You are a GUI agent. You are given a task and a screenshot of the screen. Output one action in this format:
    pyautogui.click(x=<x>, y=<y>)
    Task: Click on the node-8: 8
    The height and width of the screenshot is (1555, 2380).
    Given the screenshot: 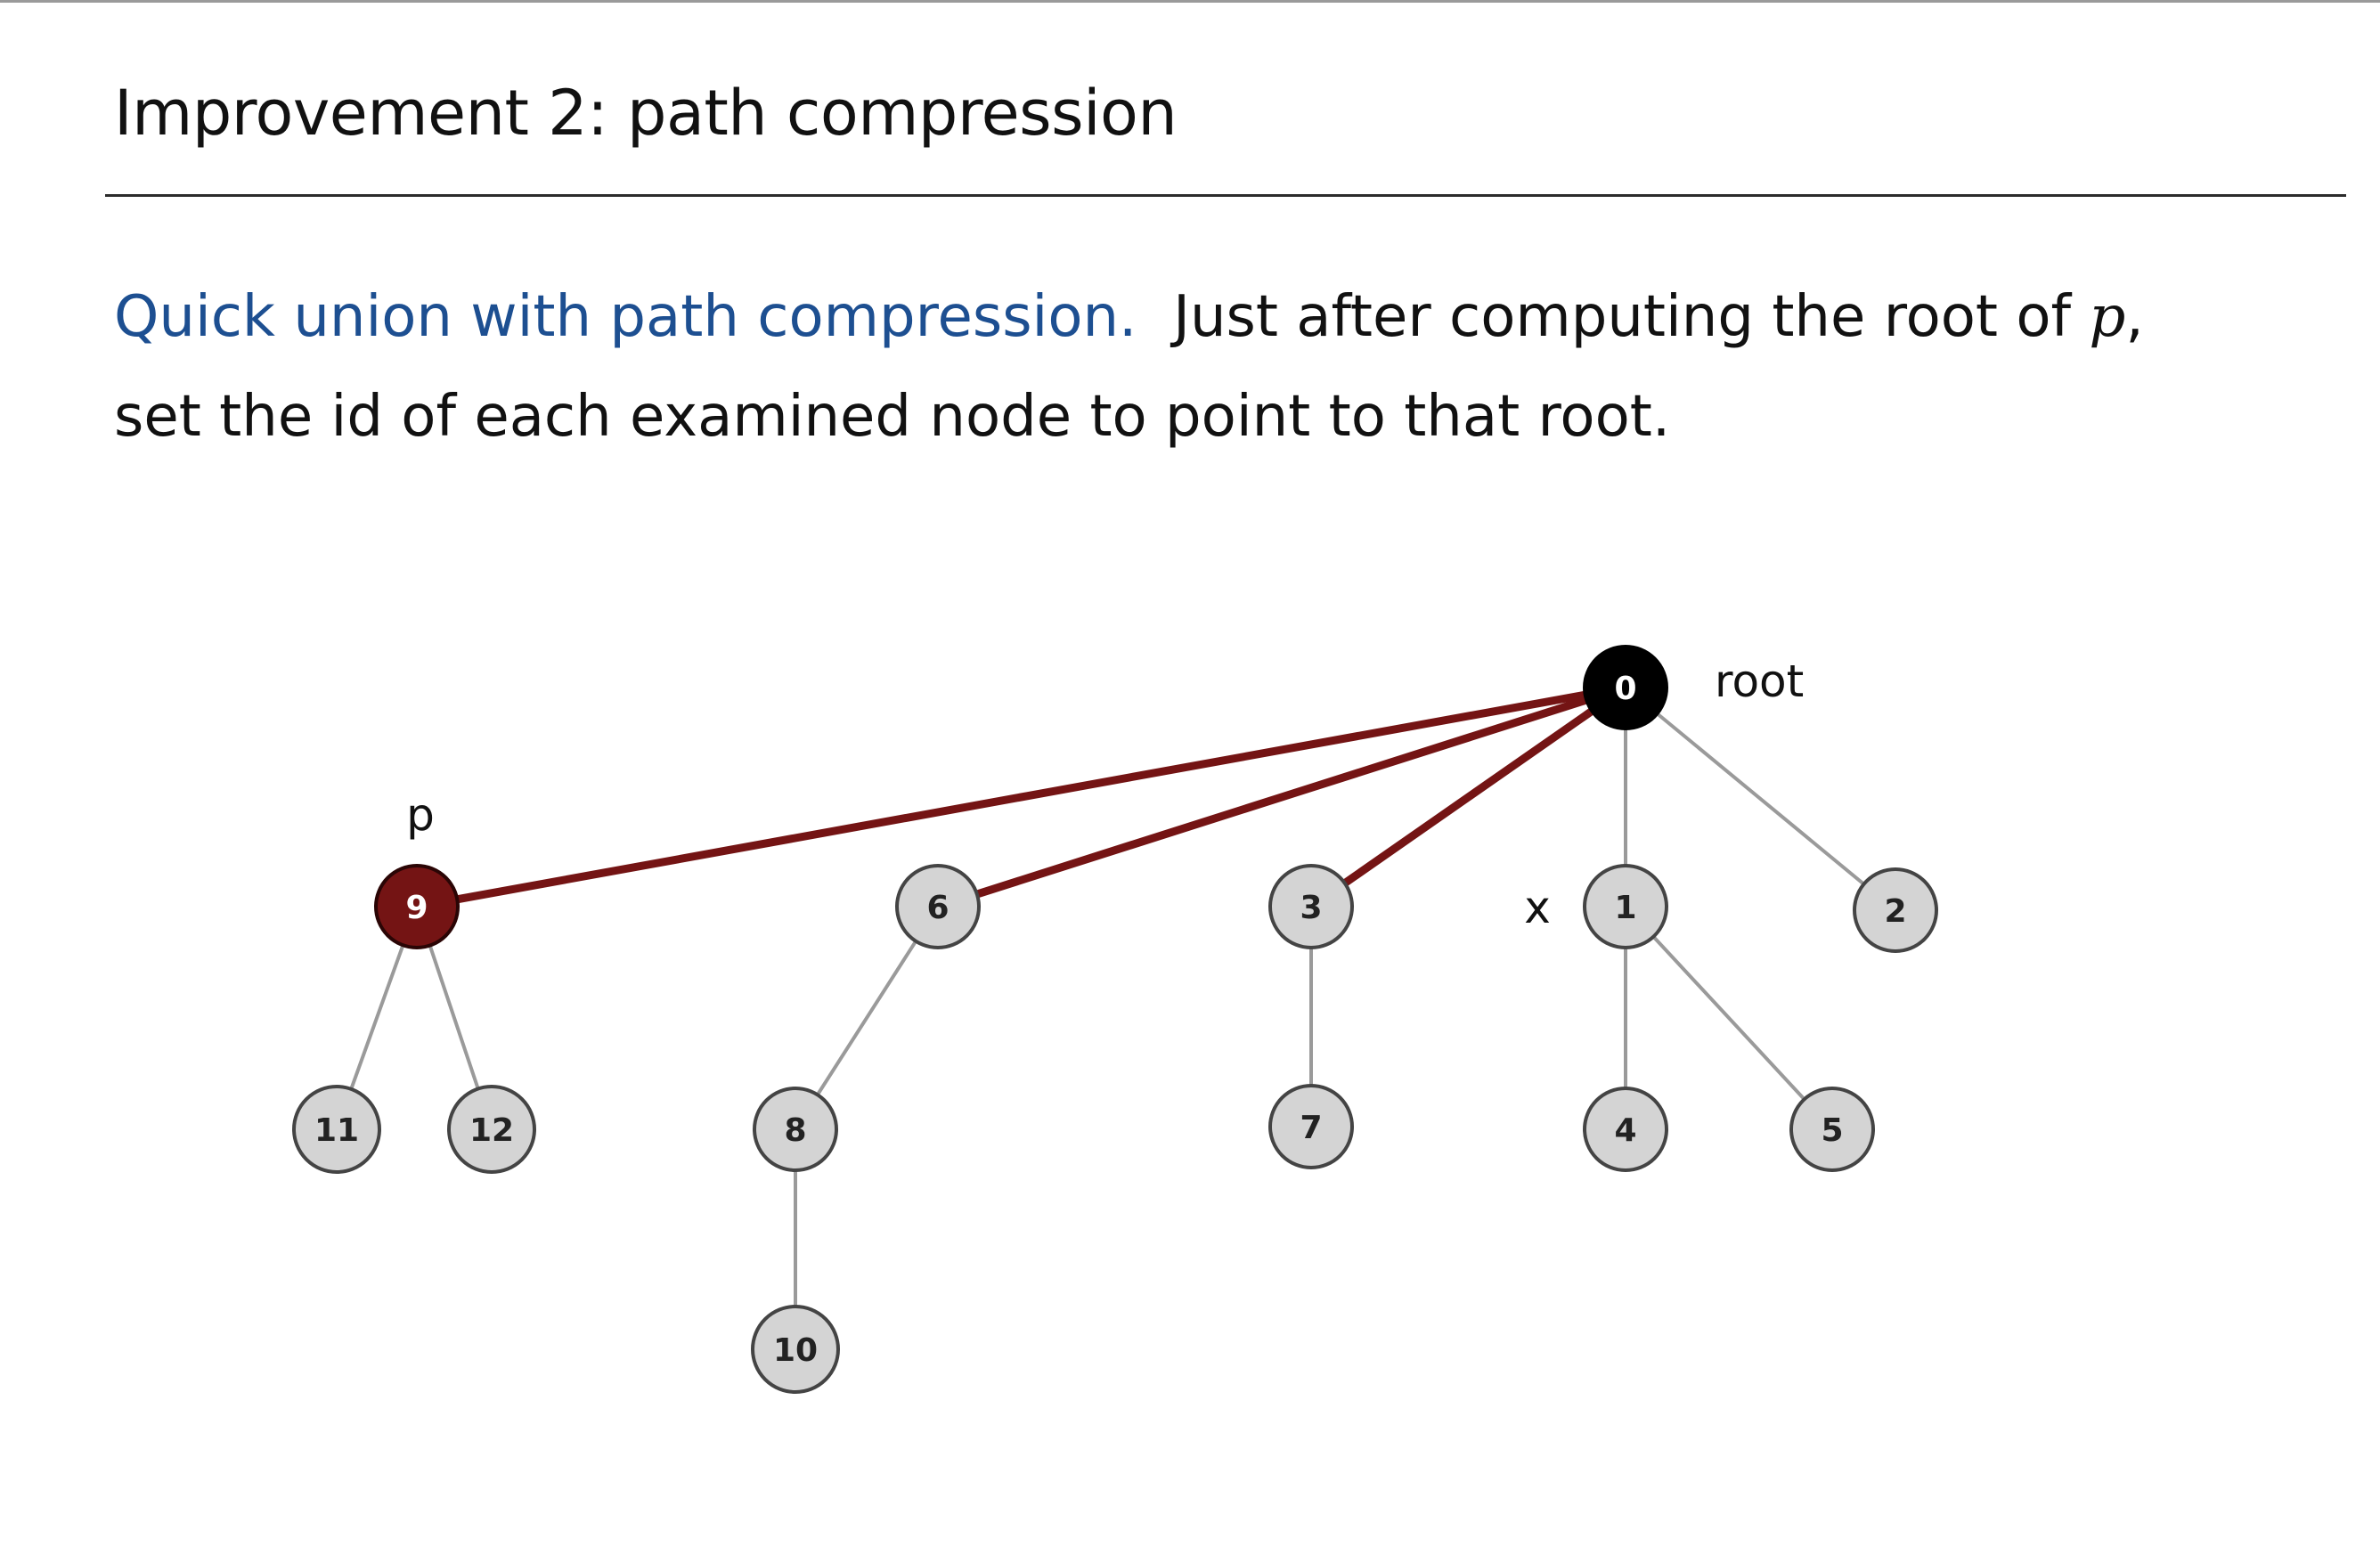 What is the action you would take?
    pyautogui.click(x=795, y=1129)
    